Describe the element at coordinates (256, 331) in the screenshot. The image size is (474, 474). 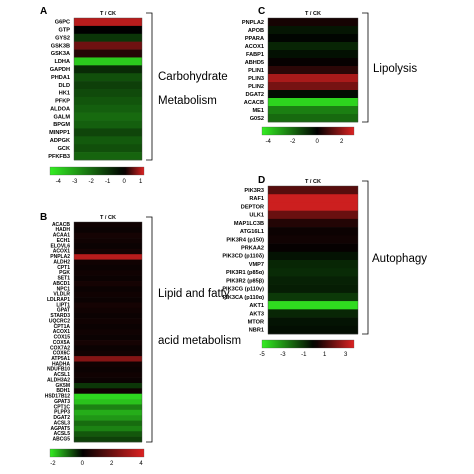
I see `row-label: NBR1` at that location.